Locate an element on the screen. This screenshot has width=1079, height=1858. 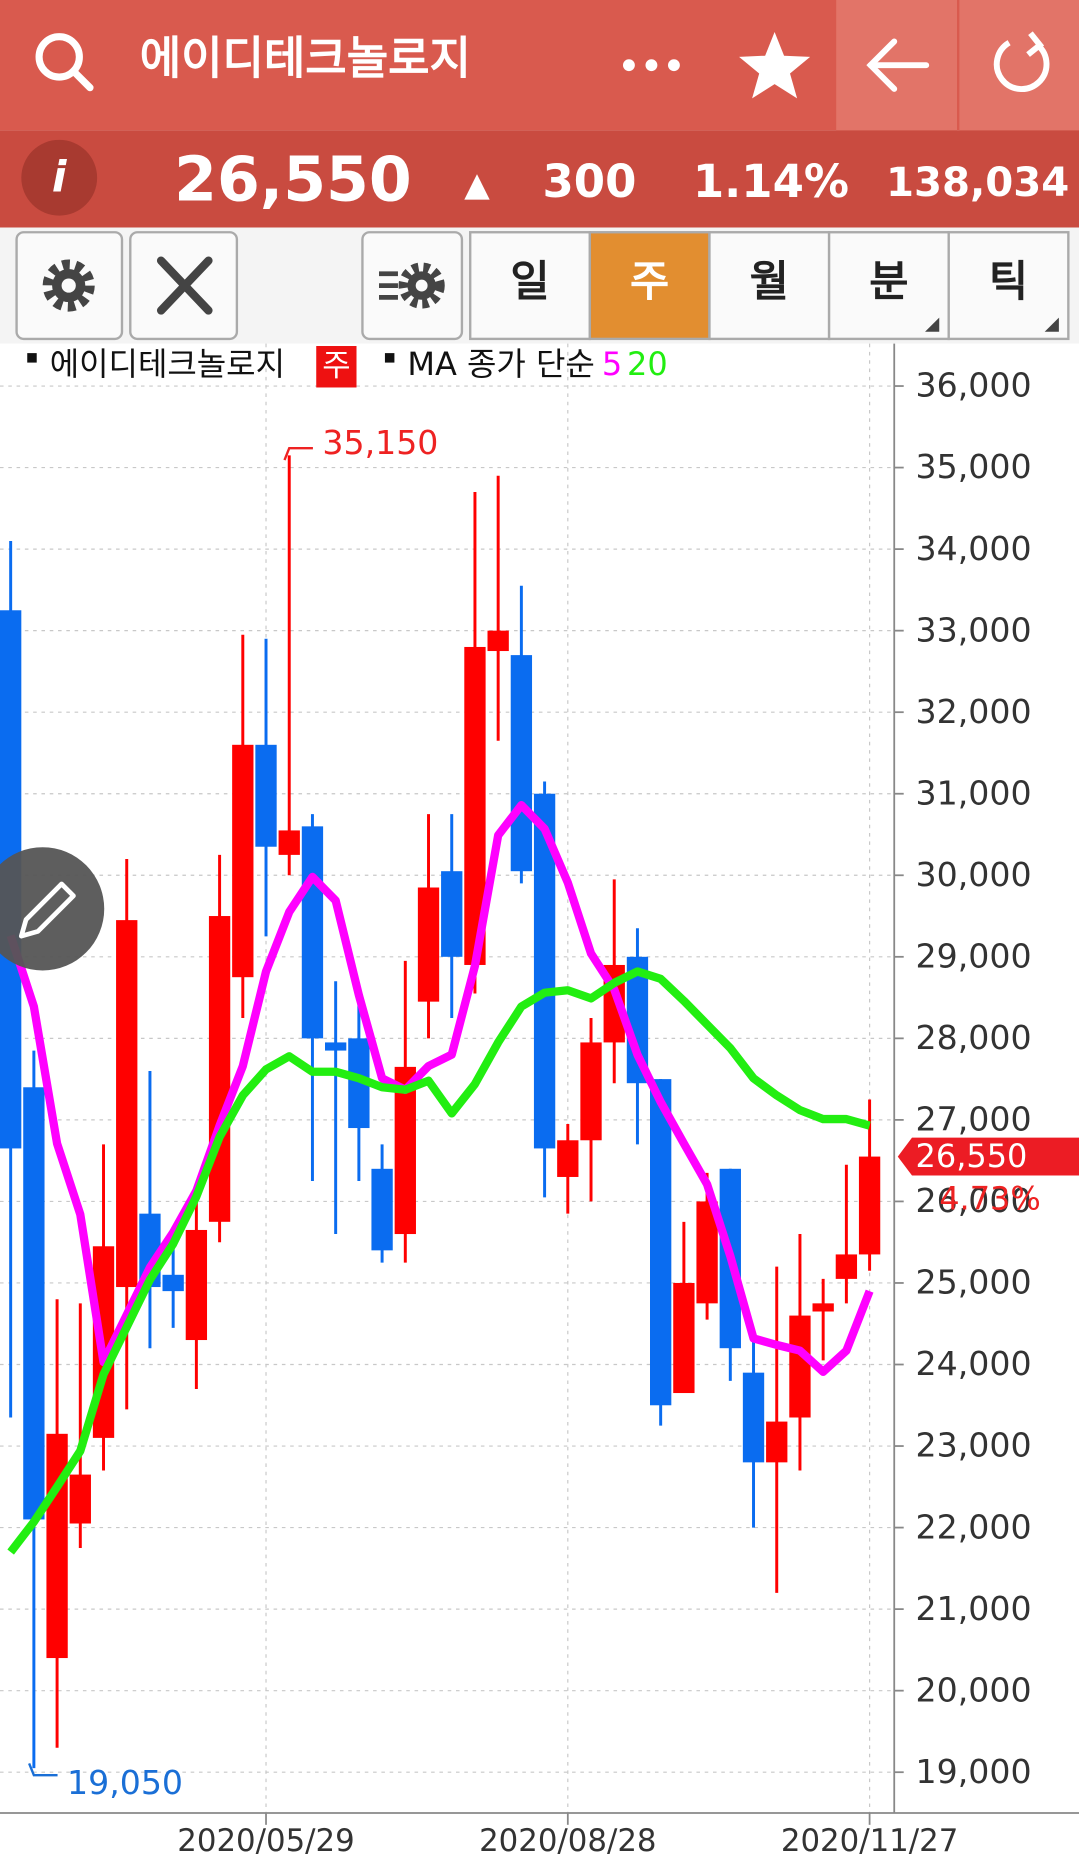
legend-ma: MA 종가 단순 is located at coordinates (500, 364).